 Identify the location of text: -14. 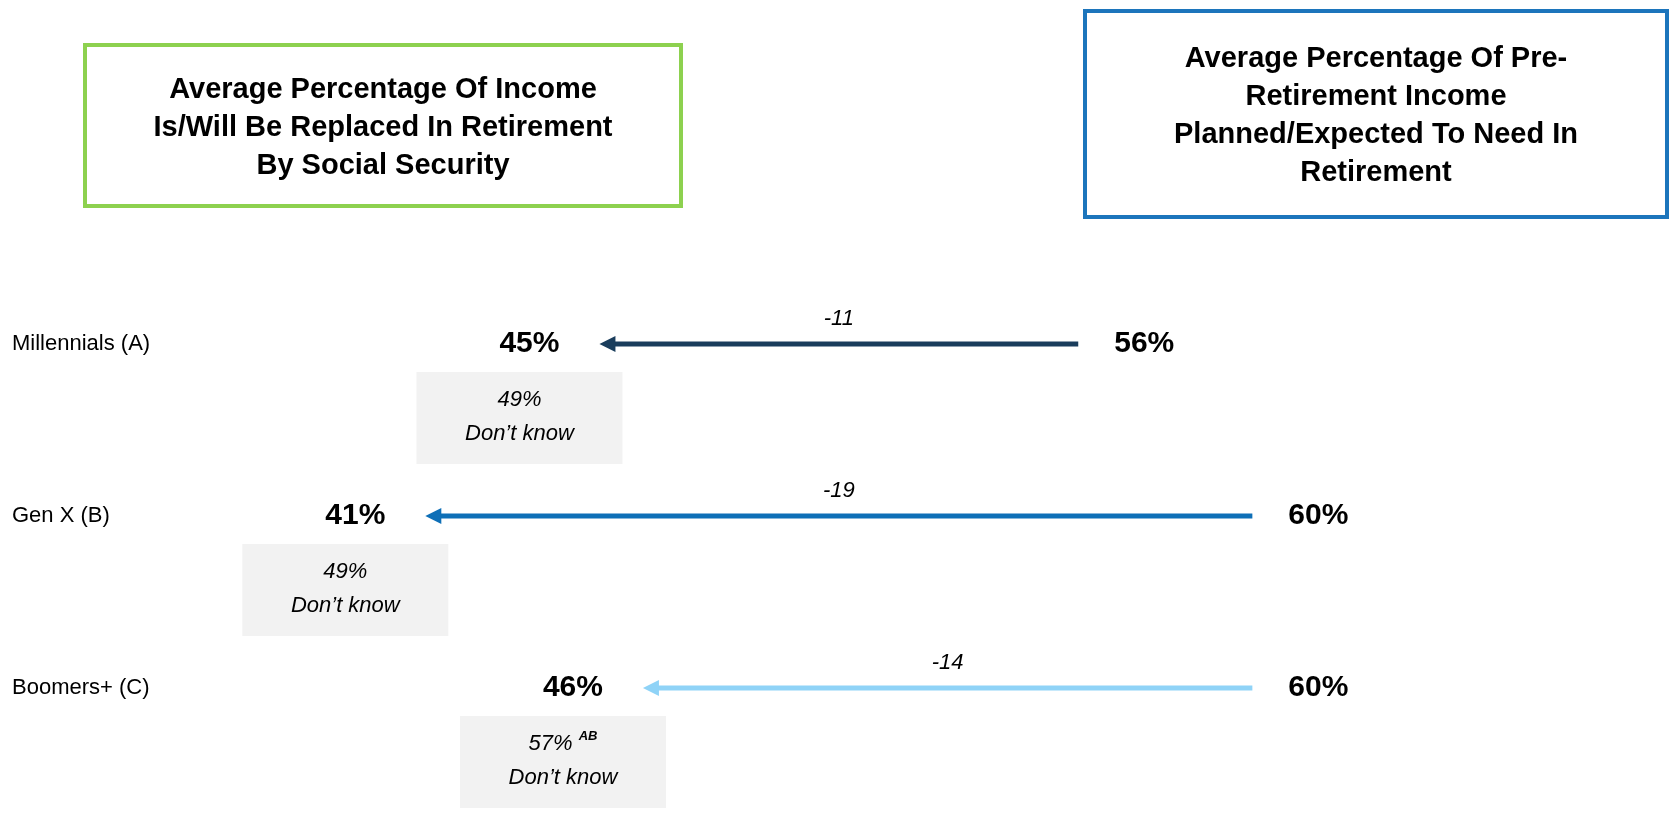
(947, 662).